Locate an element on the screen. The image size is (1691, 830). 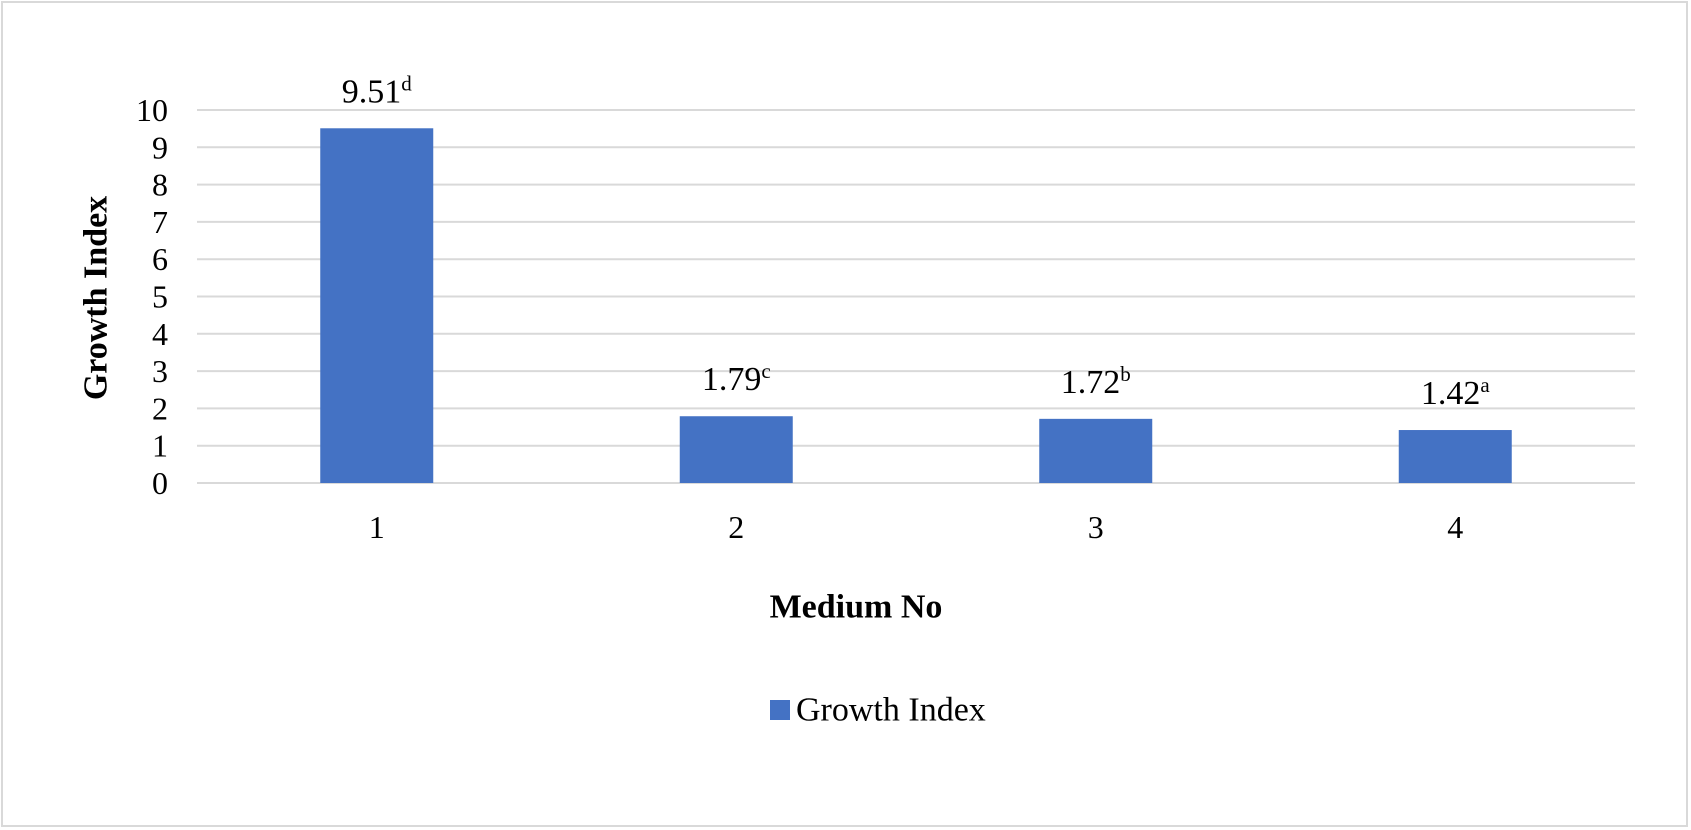
data-label-value: 9.51 is located at coordinates (372, 91).